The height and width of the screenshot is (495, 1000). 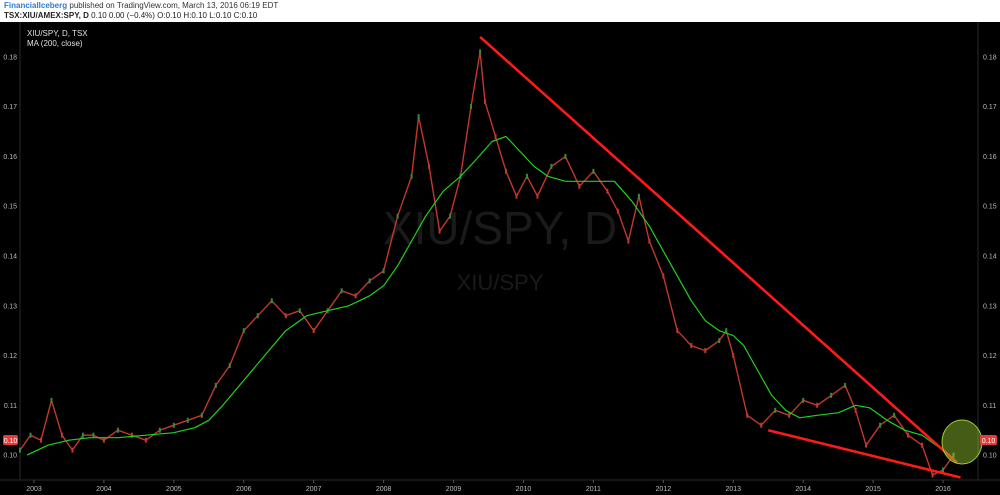 I want to click on price-tag-right, so click(x=988, y=440).